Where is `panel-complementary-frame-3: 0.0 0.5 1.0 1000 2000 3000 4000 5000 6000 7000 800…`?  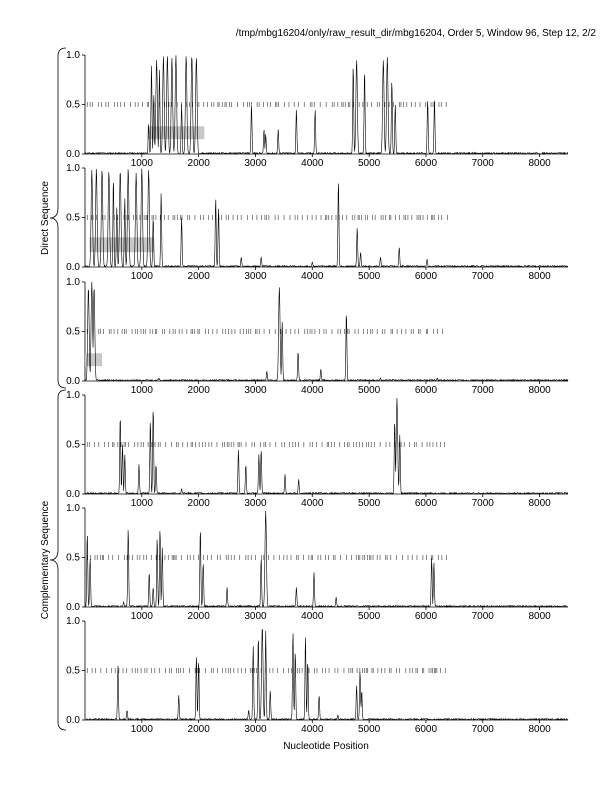
panel-complementary-frame-3: 0.0 0.5 1.0 1000 2000 3000 4000 5000 6000 7000 800… is located at coordinates (317, 675).